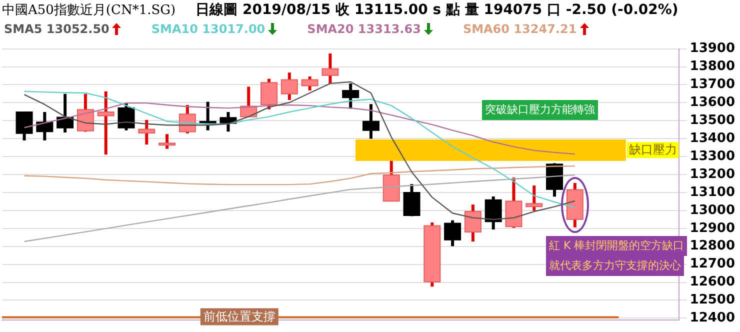  I want to click on y-tick-label: 13600, so click(713, 102).